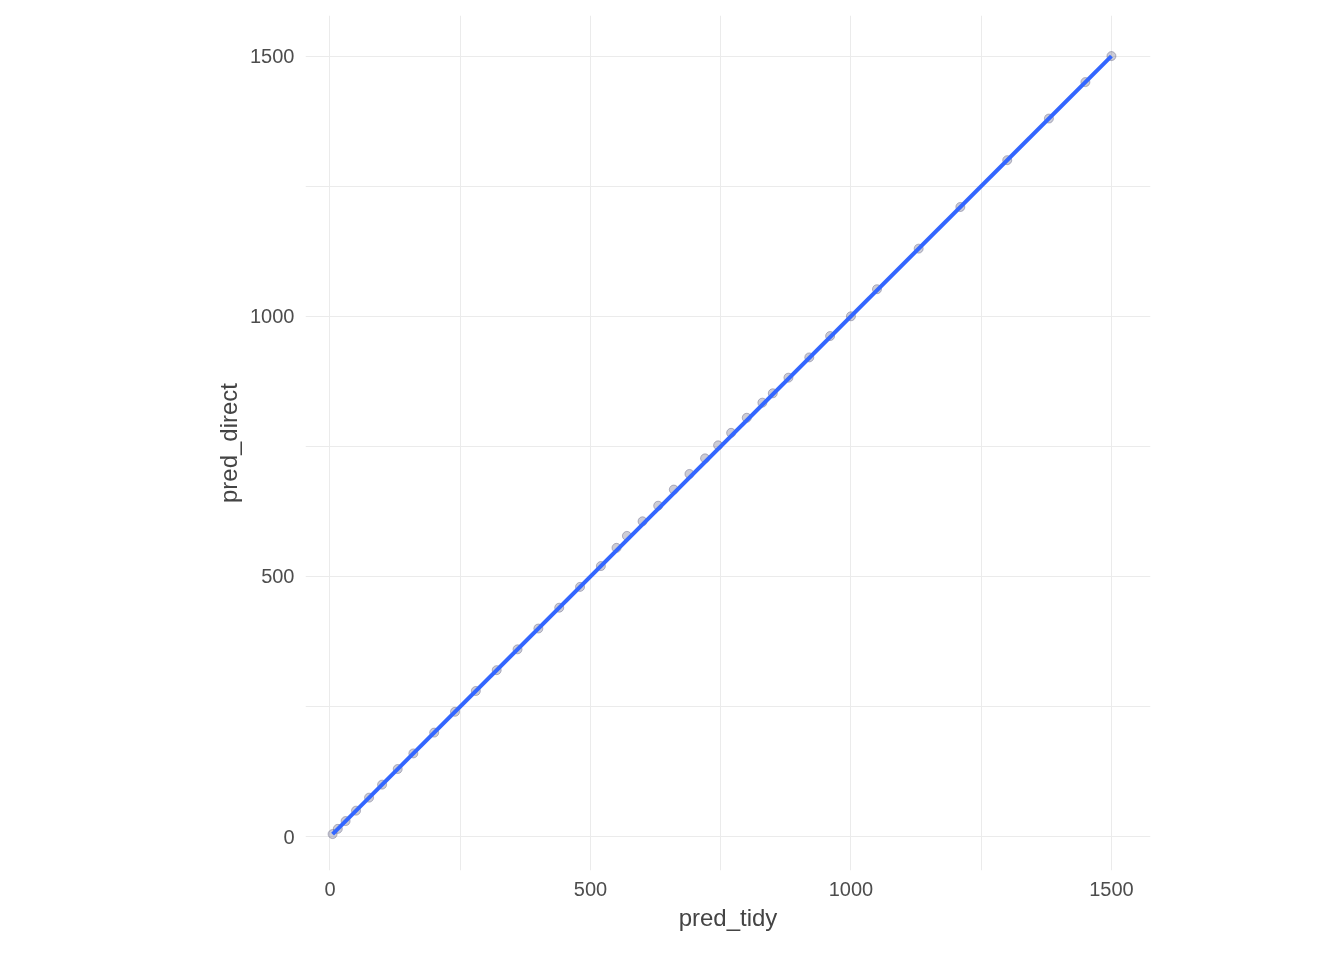 This screenshot has height=960, width=1344. What do you see at coordinates (851, 888) in the screenshot?
I see `x-tick-label: 1000` at bounding box center [851, 888].